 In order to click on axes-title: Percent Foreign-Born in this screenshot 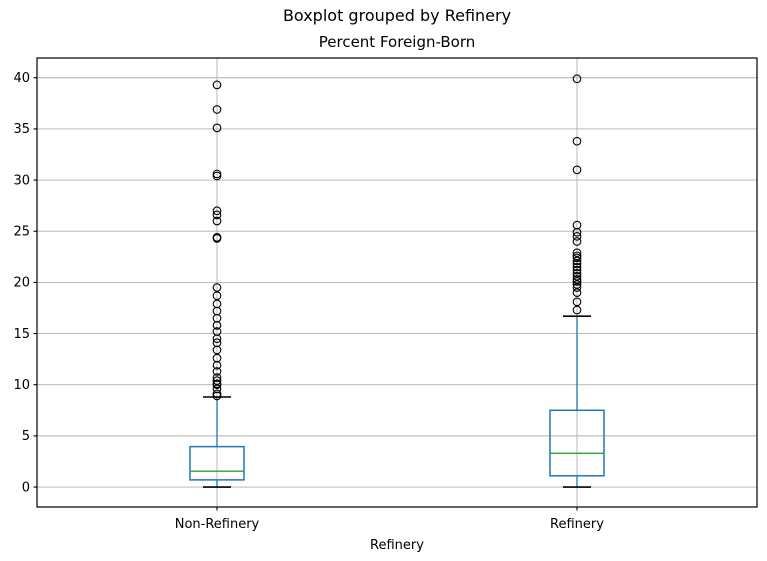, I will do `click(397, 42)`.